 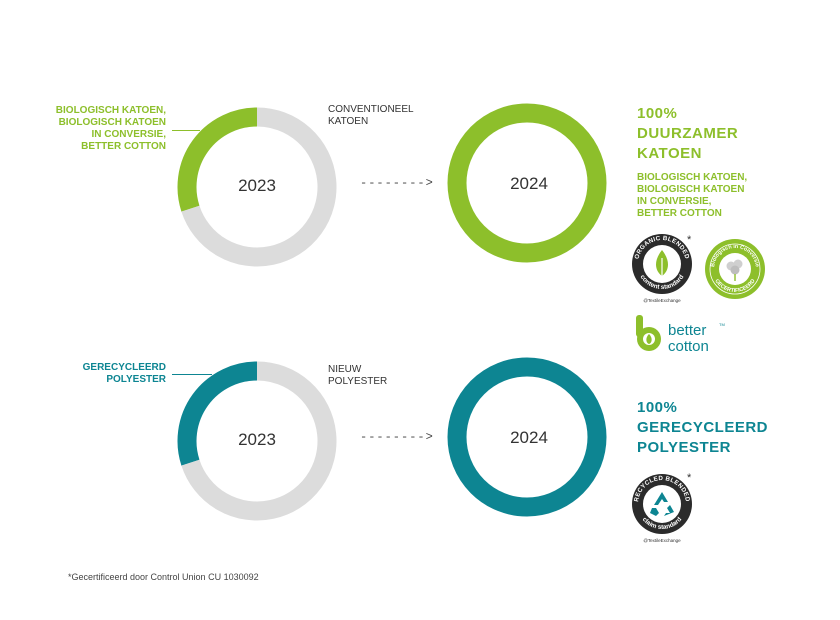 What do you see at coordinates (371, 115) in the screenshot?
I see `conventional-cotton-label: CONVENTIONEEL KATOEN` at bounding box center [371, 115].